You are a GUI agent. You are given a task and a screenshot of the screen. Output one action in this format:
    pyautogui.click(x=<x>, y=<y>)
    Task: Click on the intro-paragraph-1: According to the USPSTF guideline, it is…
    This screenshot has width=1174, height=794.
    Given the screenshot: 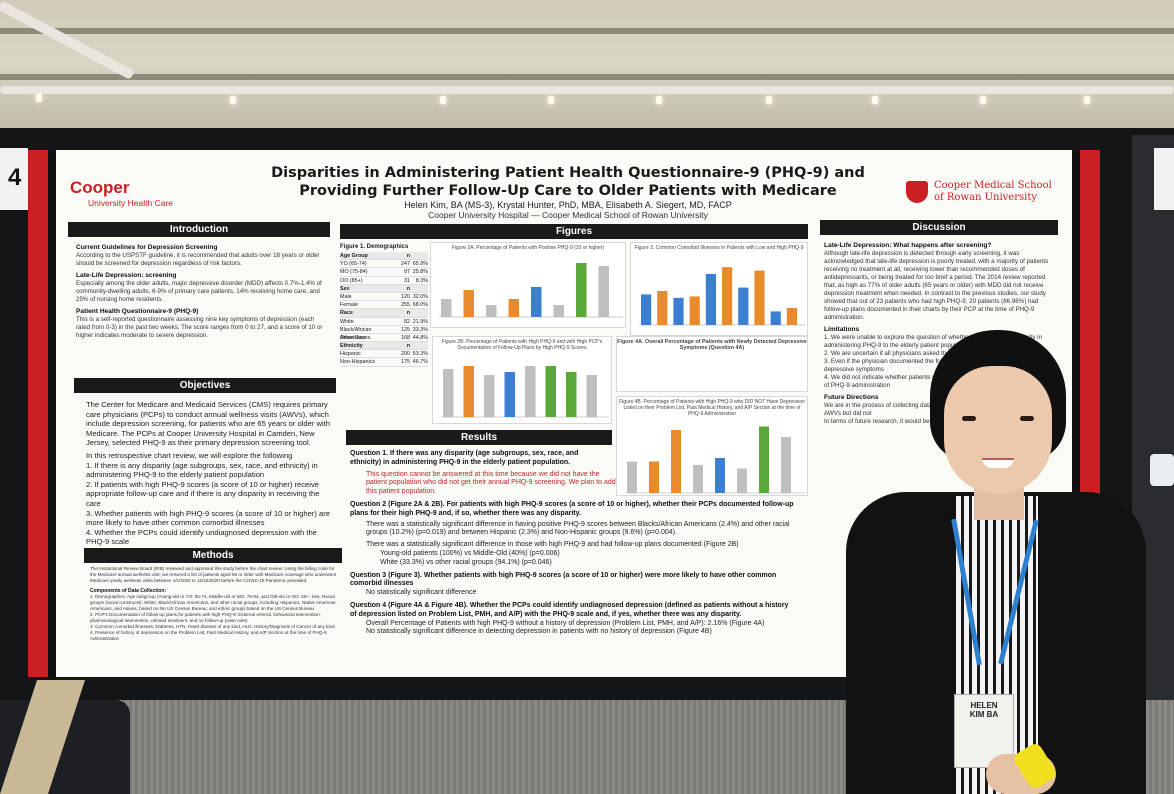 What is the action you would take?
    pyautogui.click(x=198, y=259)
    